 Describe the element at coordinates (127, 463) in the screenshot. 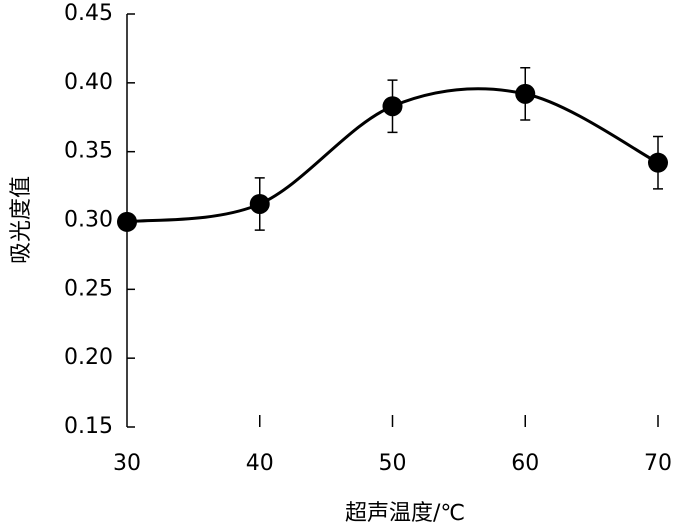

I see `x-tick-label: 30` at that location.